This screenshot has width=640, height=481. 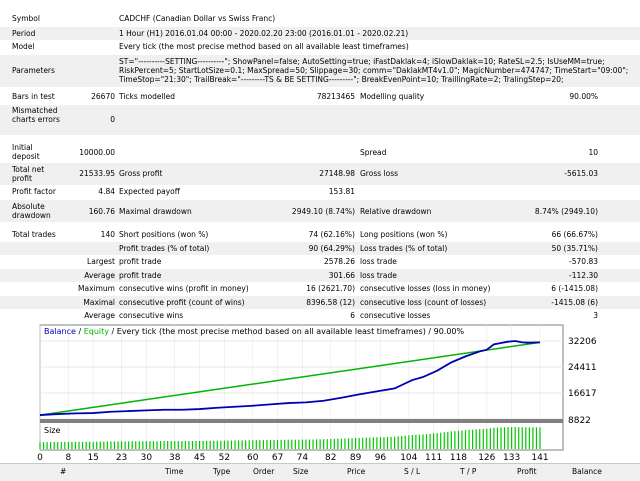 I want to click on x-tick-label: 111, so click(x=433, y=458).